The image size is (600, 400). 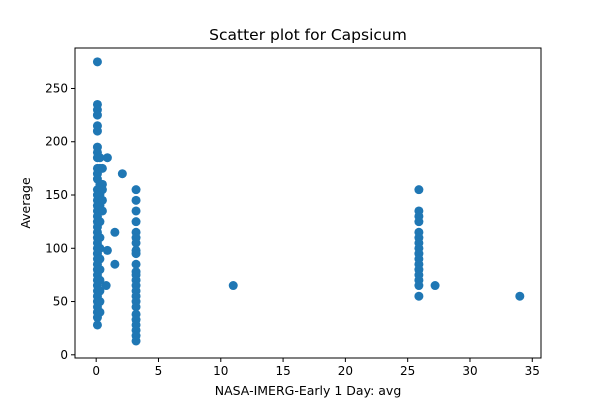 I want to click on x-tick-label: 25, so click(x=407, y=371).